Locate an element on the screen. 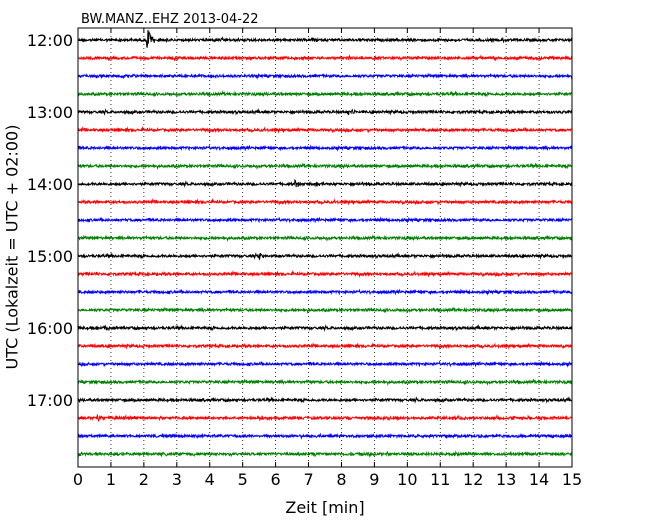 The height and width of the screenshot is (520, 650). x-tick-label: 14 is located at coordinates (539, 479).